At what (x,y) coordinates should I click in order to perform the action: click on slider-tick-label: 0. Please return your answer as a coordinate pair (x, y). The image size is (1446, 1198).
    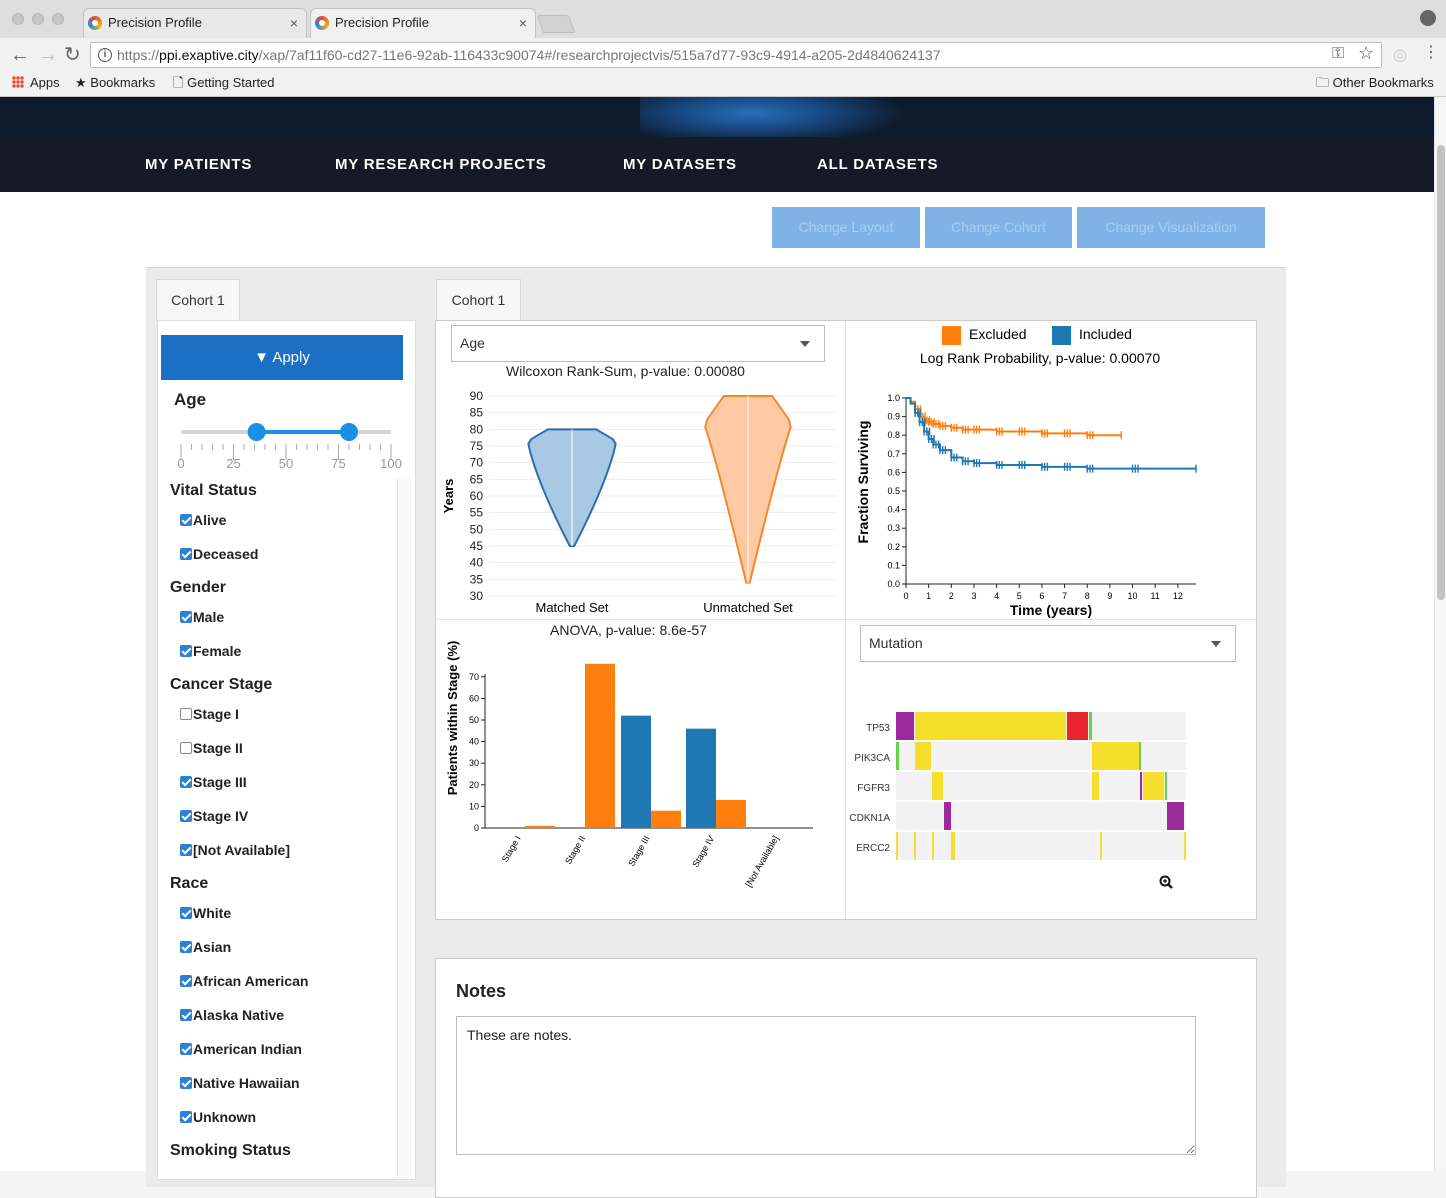
    Looking at the image, I should click on (180, 463).